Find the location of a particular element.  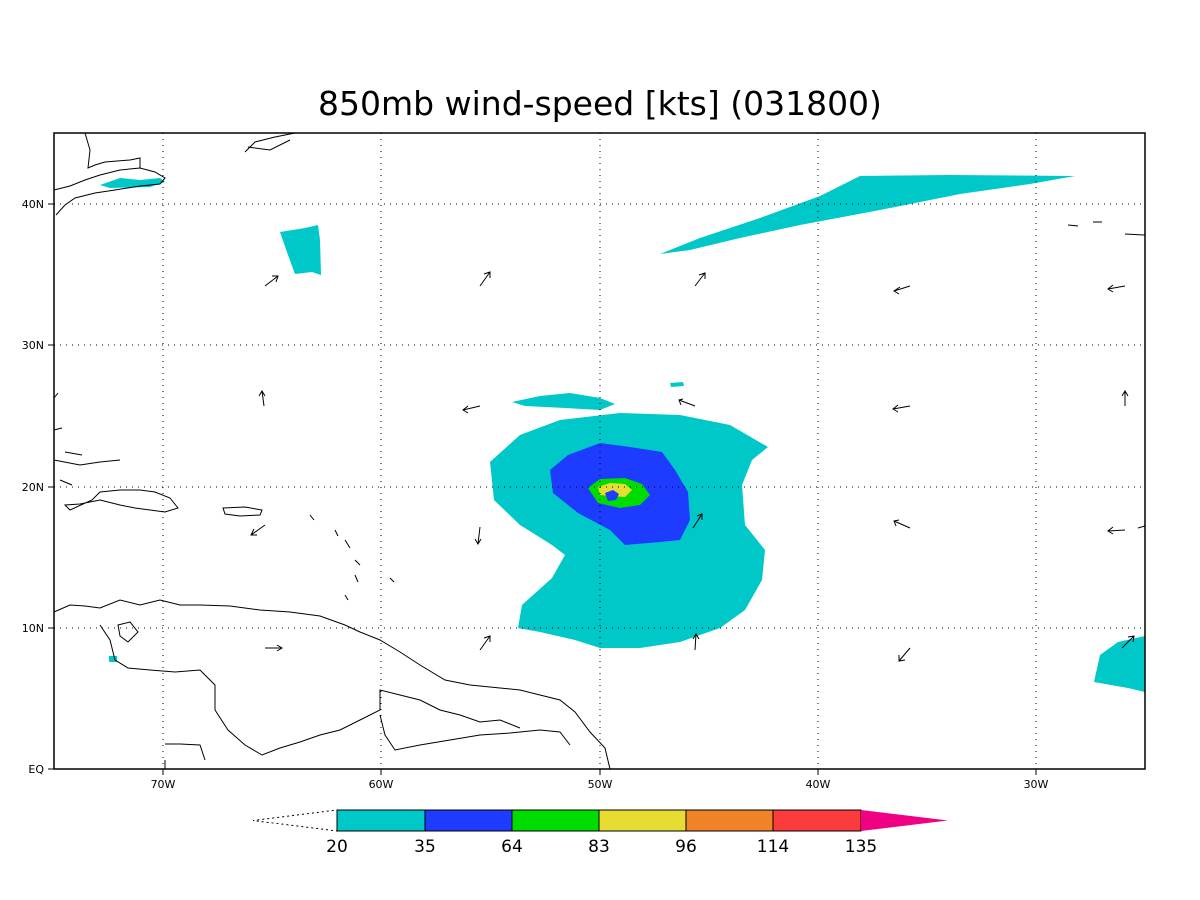

coast-nova-scotia is located at coordinates (270, 142).